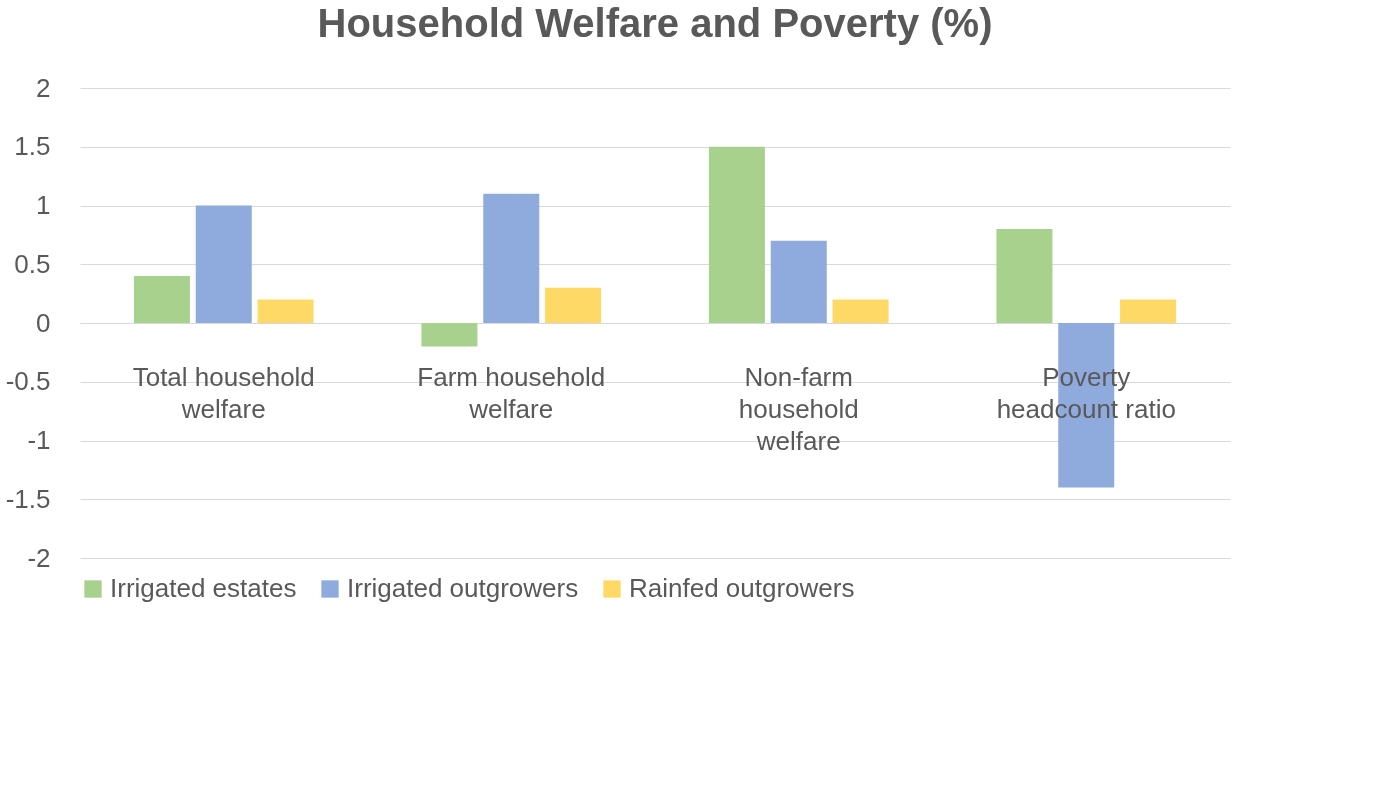 This screenshot has height=801, width=1376. Describe the element at coordinates (28, 381) in the screenshot. I see `y-tick-label: -0.5` at that location.